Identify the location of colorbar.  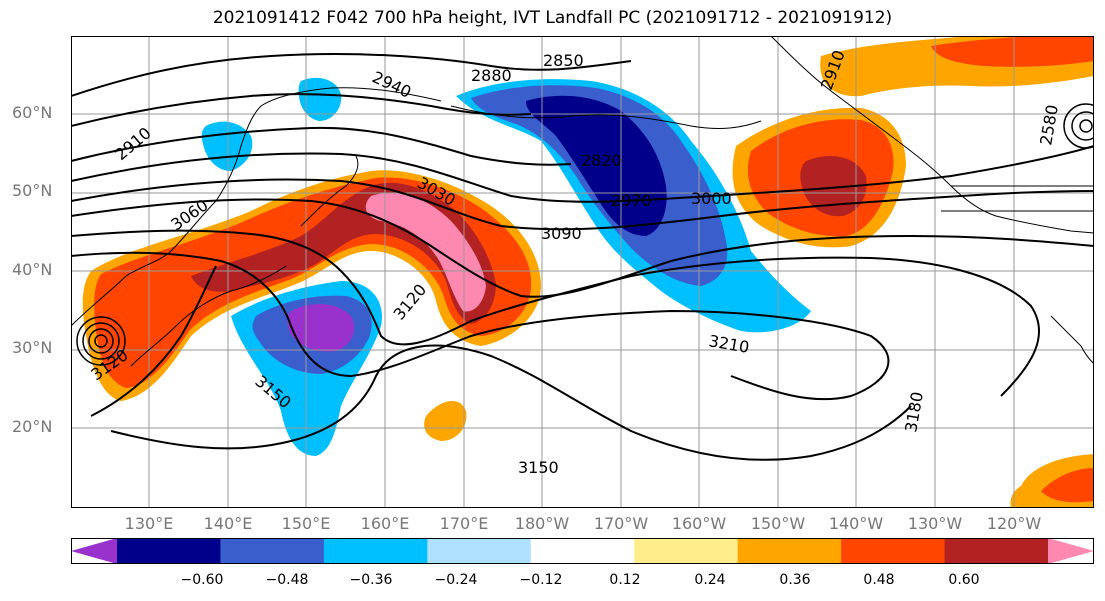
(582, 551).